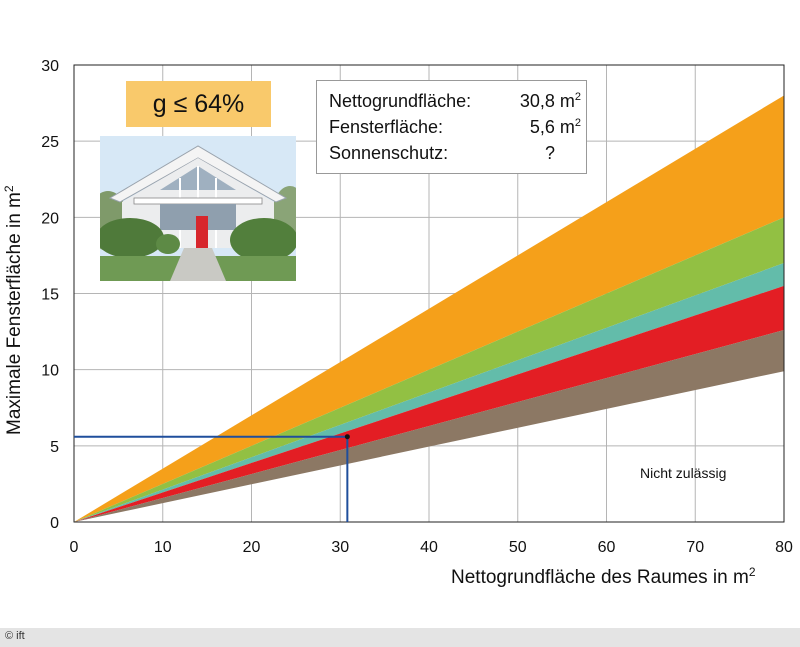 The width and height of the screenshot is (800, 647). What do you see at coordinates (15, 636) in the screenshot?
I see `credit-text: © ift` at bounding box center [15, 636].